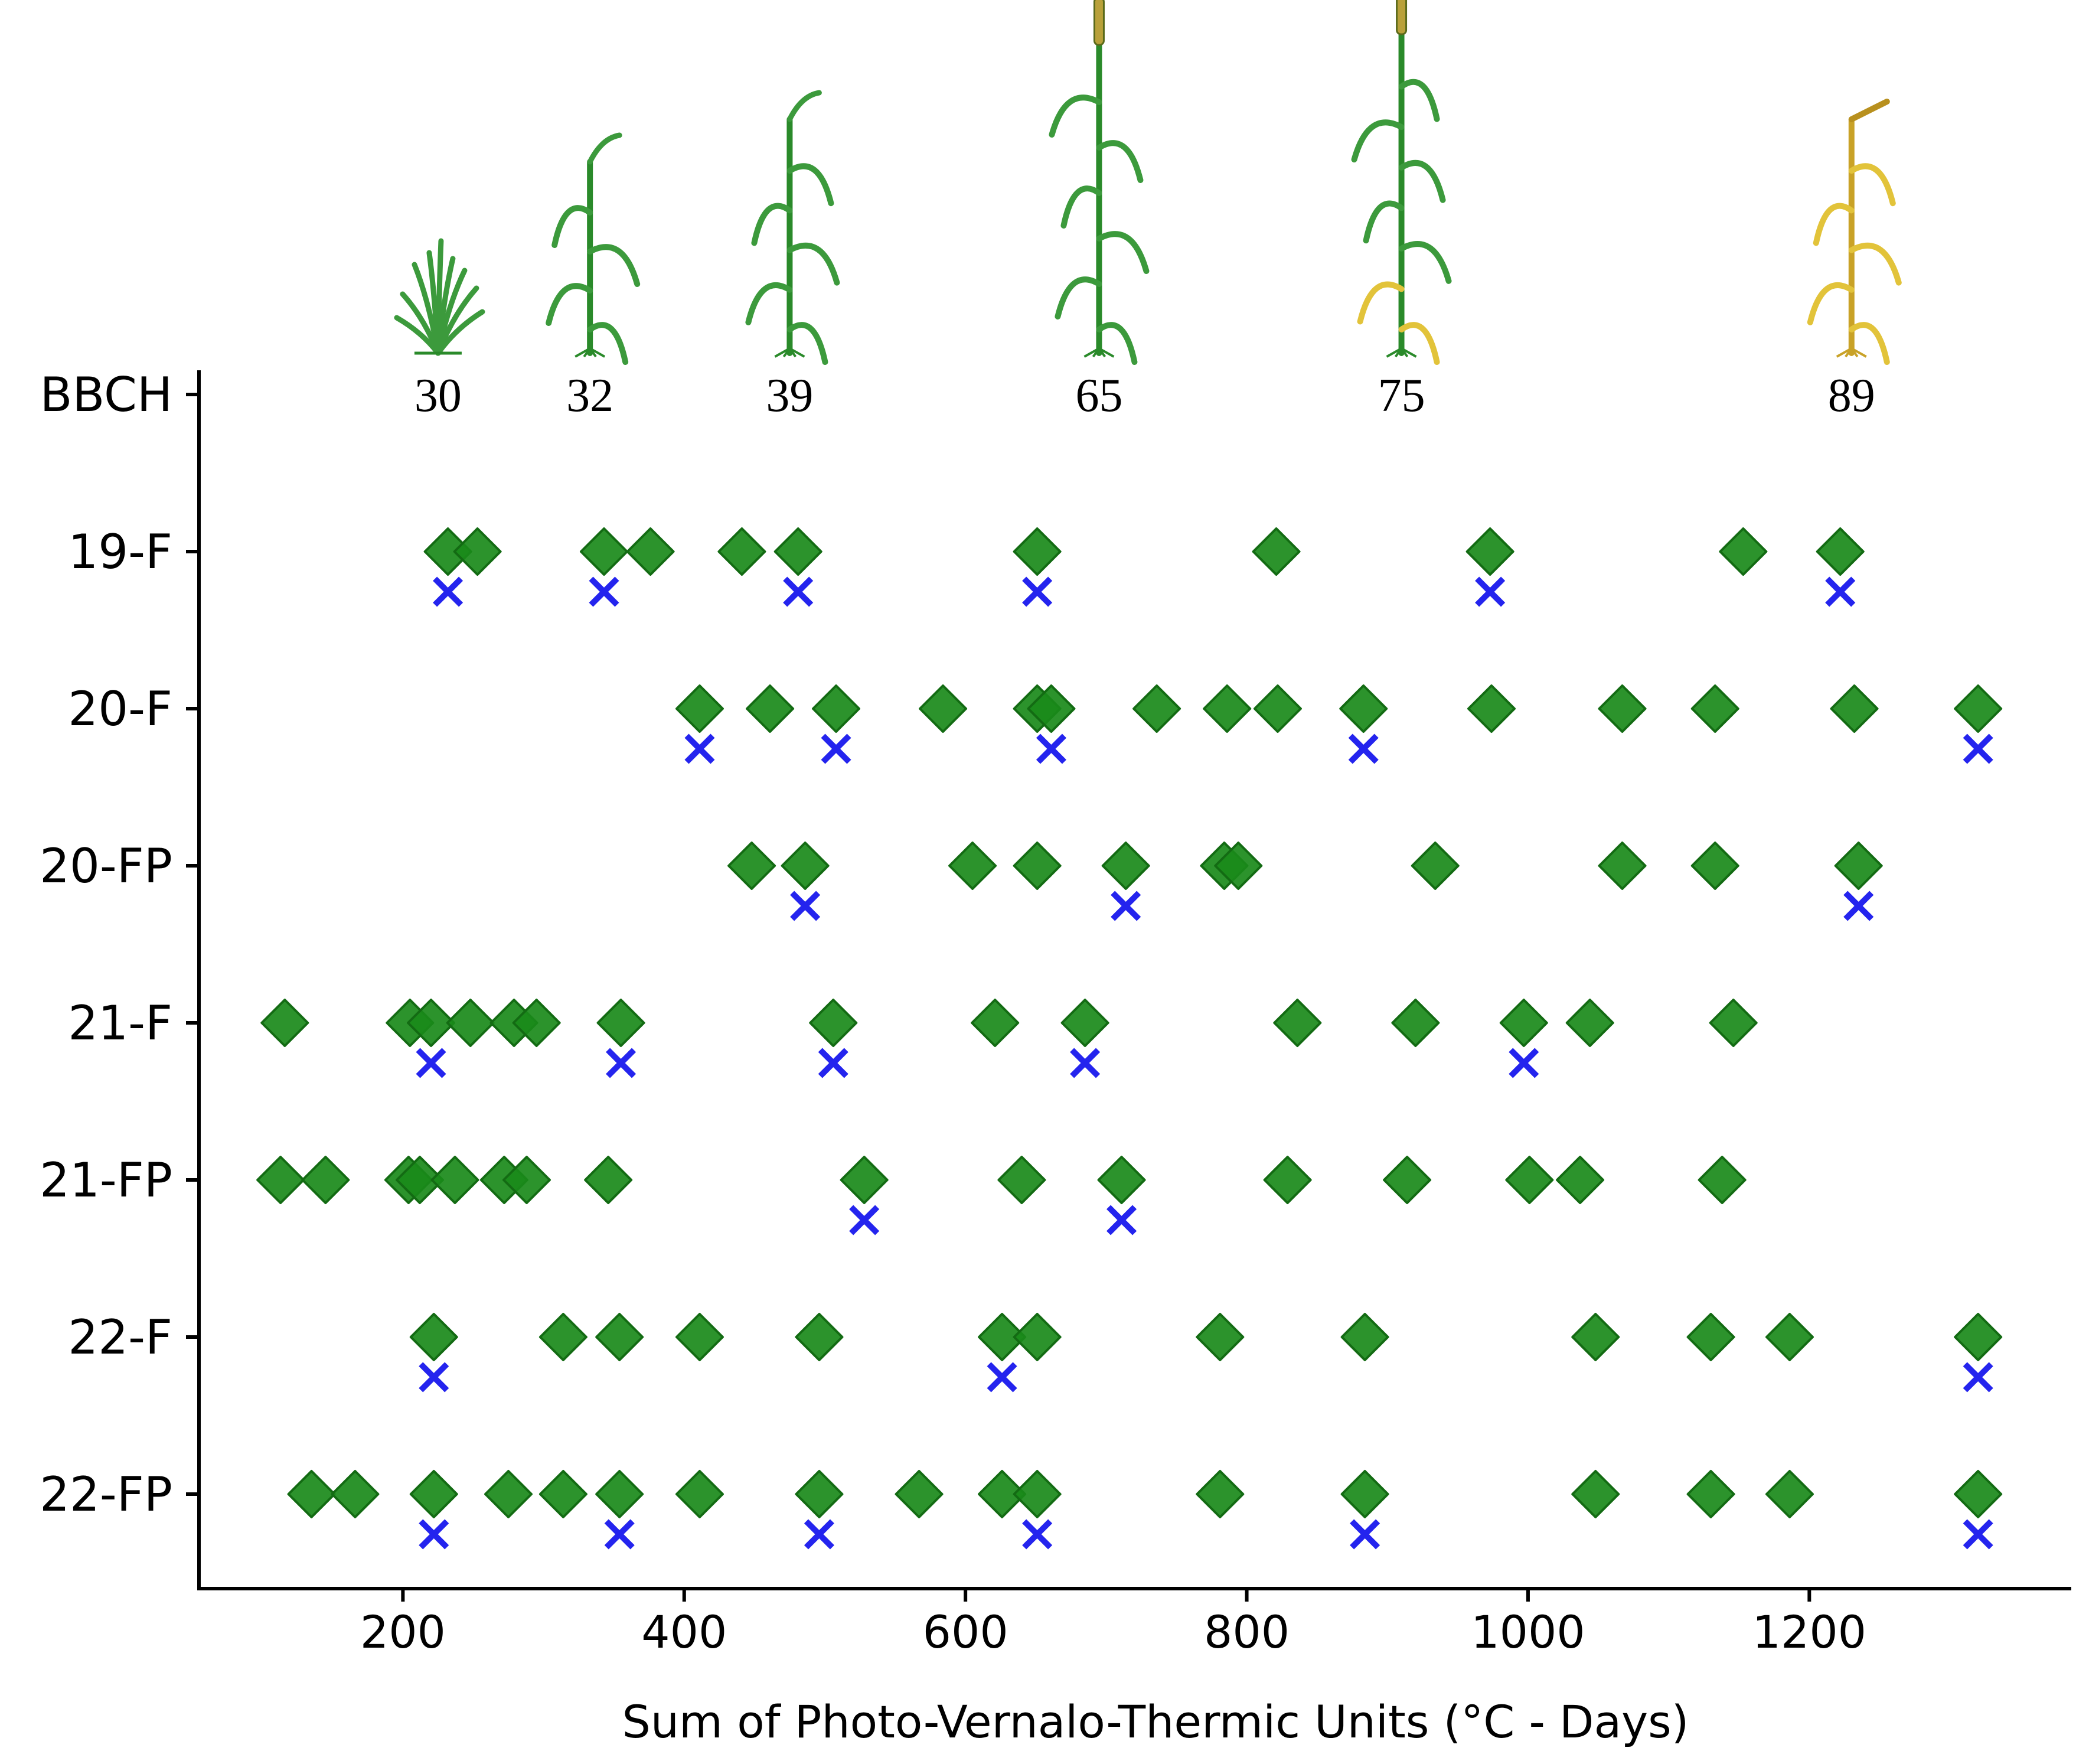 This screenshot has width=2076, height=1764. What do you see at coordinates (790, 396) in the screenshot?
I see `bbch-stage-label: 39` at bounding box center [790, 396].